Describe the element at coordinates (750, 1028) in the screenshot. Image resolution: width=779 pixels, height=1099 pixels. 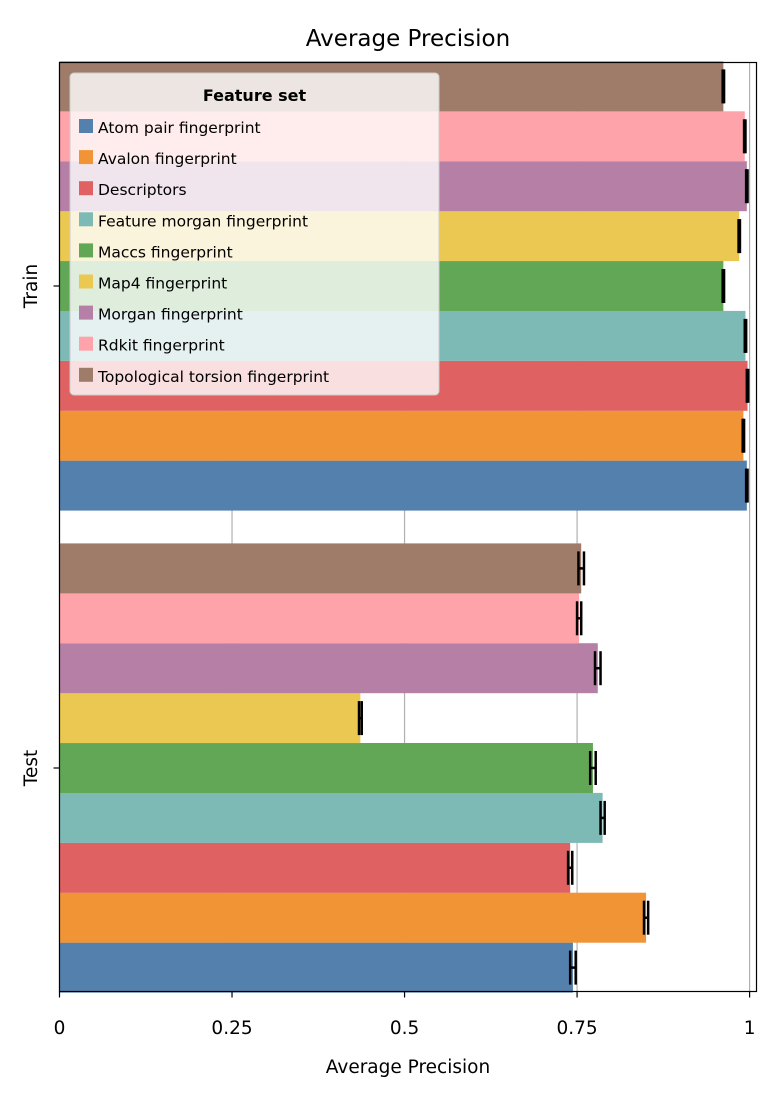
I see `x-tick-label-1: 1` at that location.